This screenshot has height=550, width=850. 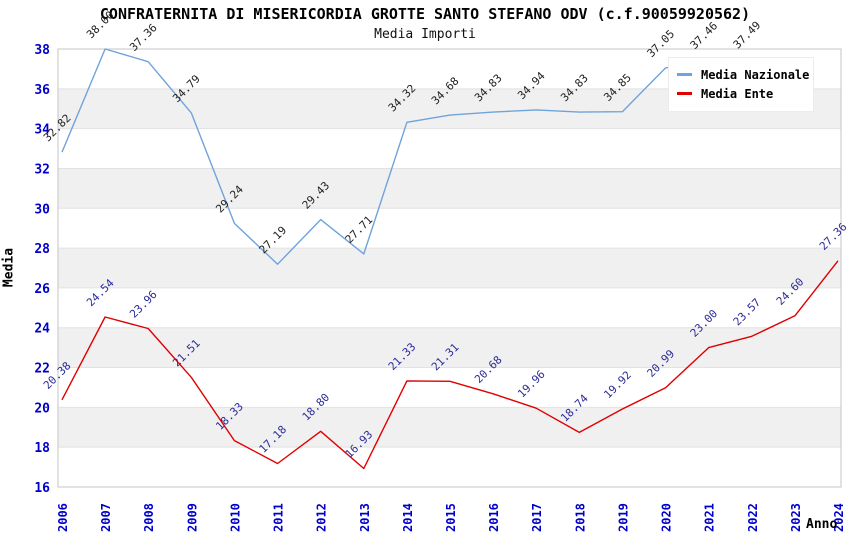 What do you see at coordinates (839, 517) in the screenshot?
I see `svg-text: 2024` at bounding box center [839, 517].